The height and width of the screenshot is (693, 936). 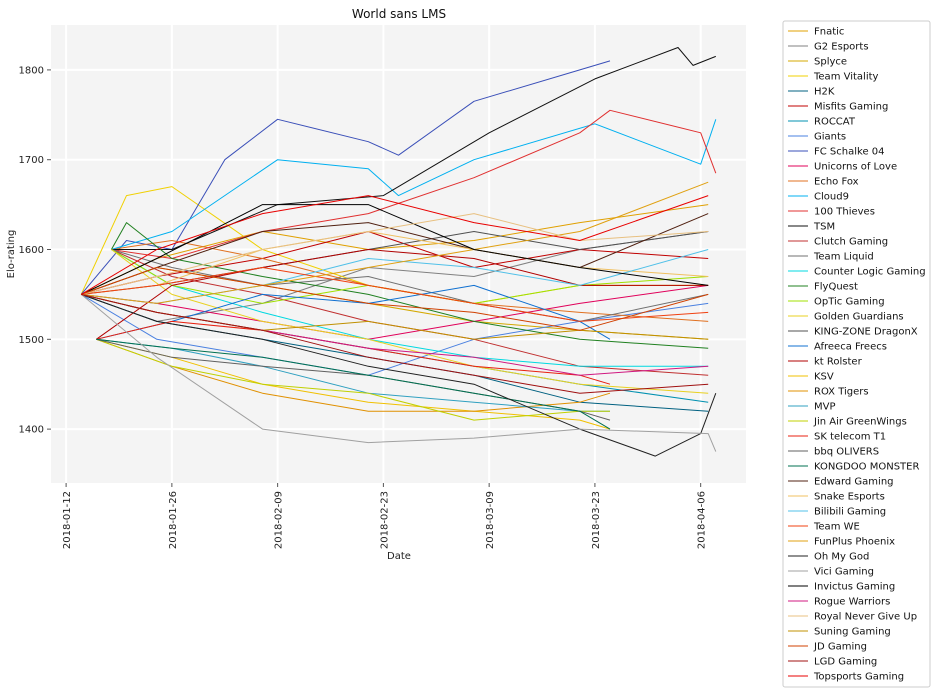 I want to click on y-tick-label: 1700, so click(x=31, y=160).